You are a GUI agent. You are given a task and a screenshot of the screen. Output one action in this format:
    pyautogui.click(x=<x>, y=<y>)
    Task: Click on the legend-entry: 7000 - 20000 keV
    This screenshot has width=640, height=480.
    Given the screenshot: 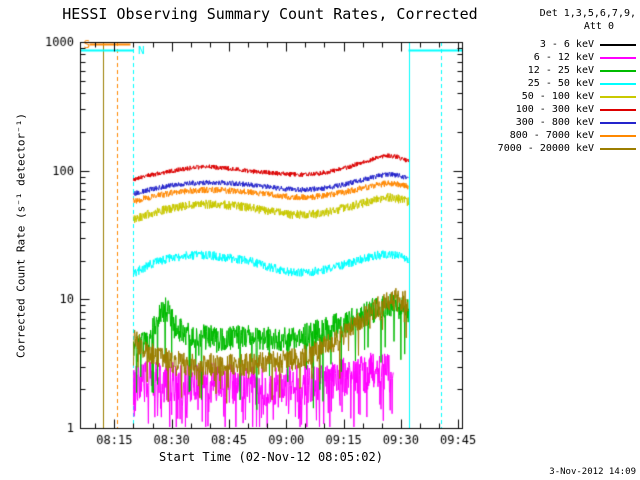 What is the action you would take?
    pyautogui.click(x=551, y=148)
    